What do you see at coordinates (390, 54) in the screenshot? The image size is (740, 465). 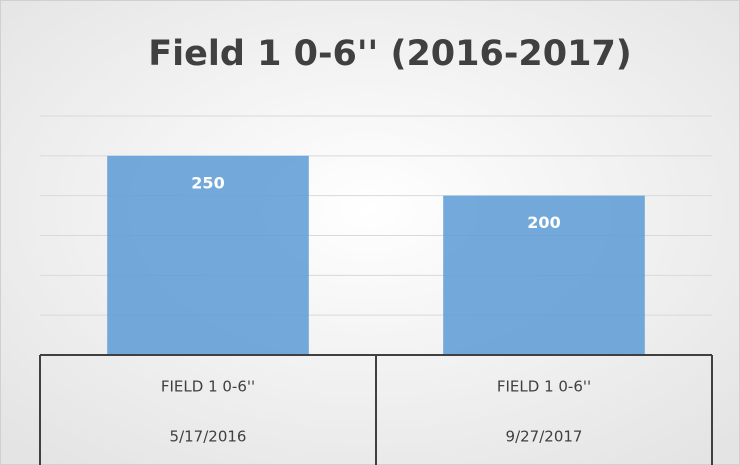 I see `chart-title: Field 1 0-6'' (2016-2017)` at bounding box center [390, 54].